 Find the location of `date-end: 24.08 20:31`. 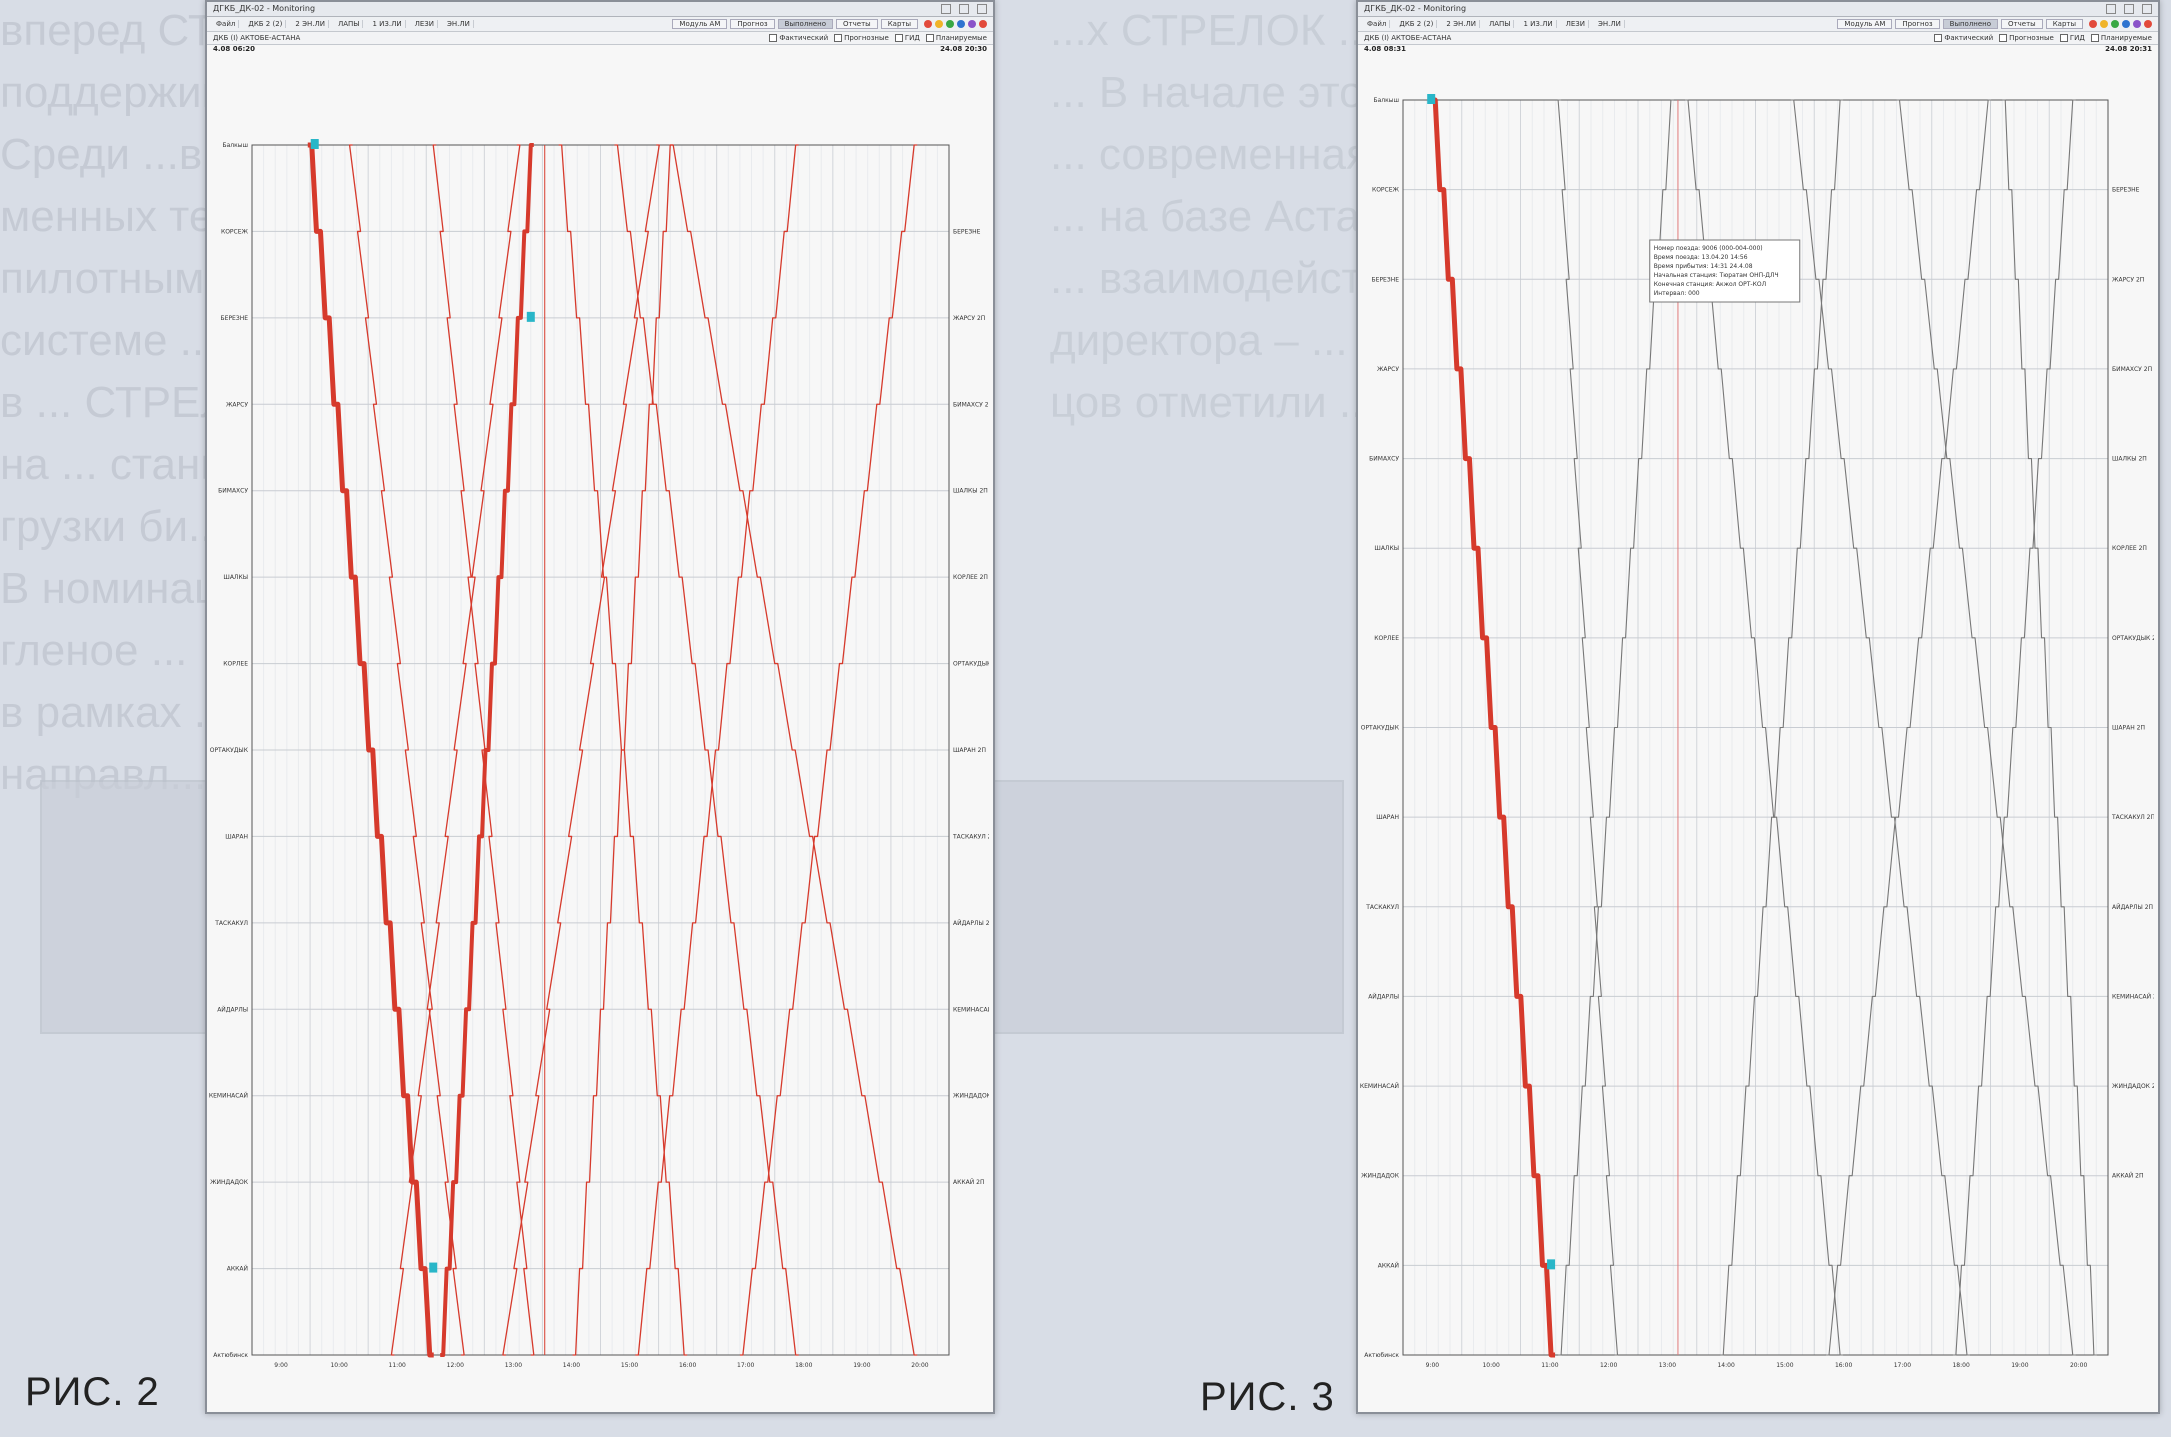

date-end: 24.08 20:31 is located at coordinates (2128, 49).